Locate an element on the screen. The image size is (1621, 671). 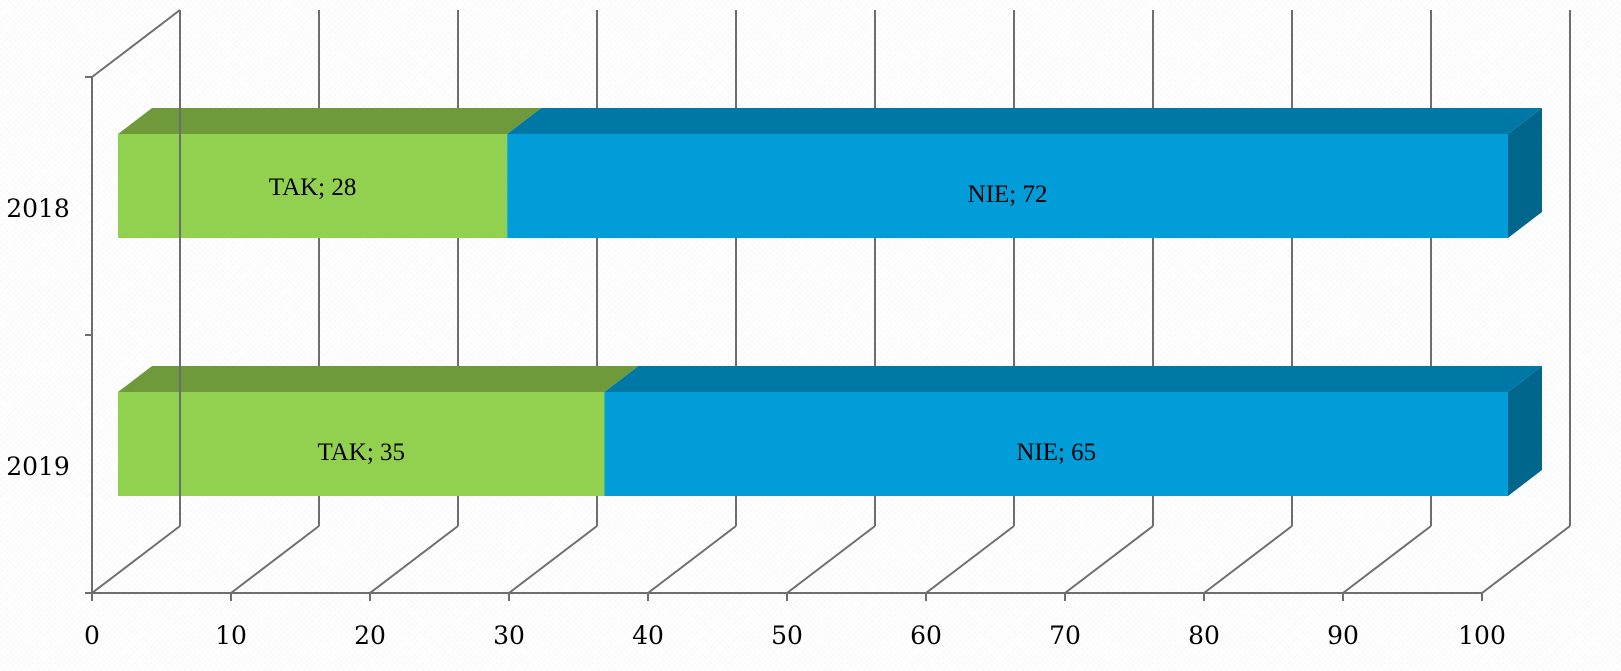
x-tick-label: 90 is located at coordinates (1343, 635).